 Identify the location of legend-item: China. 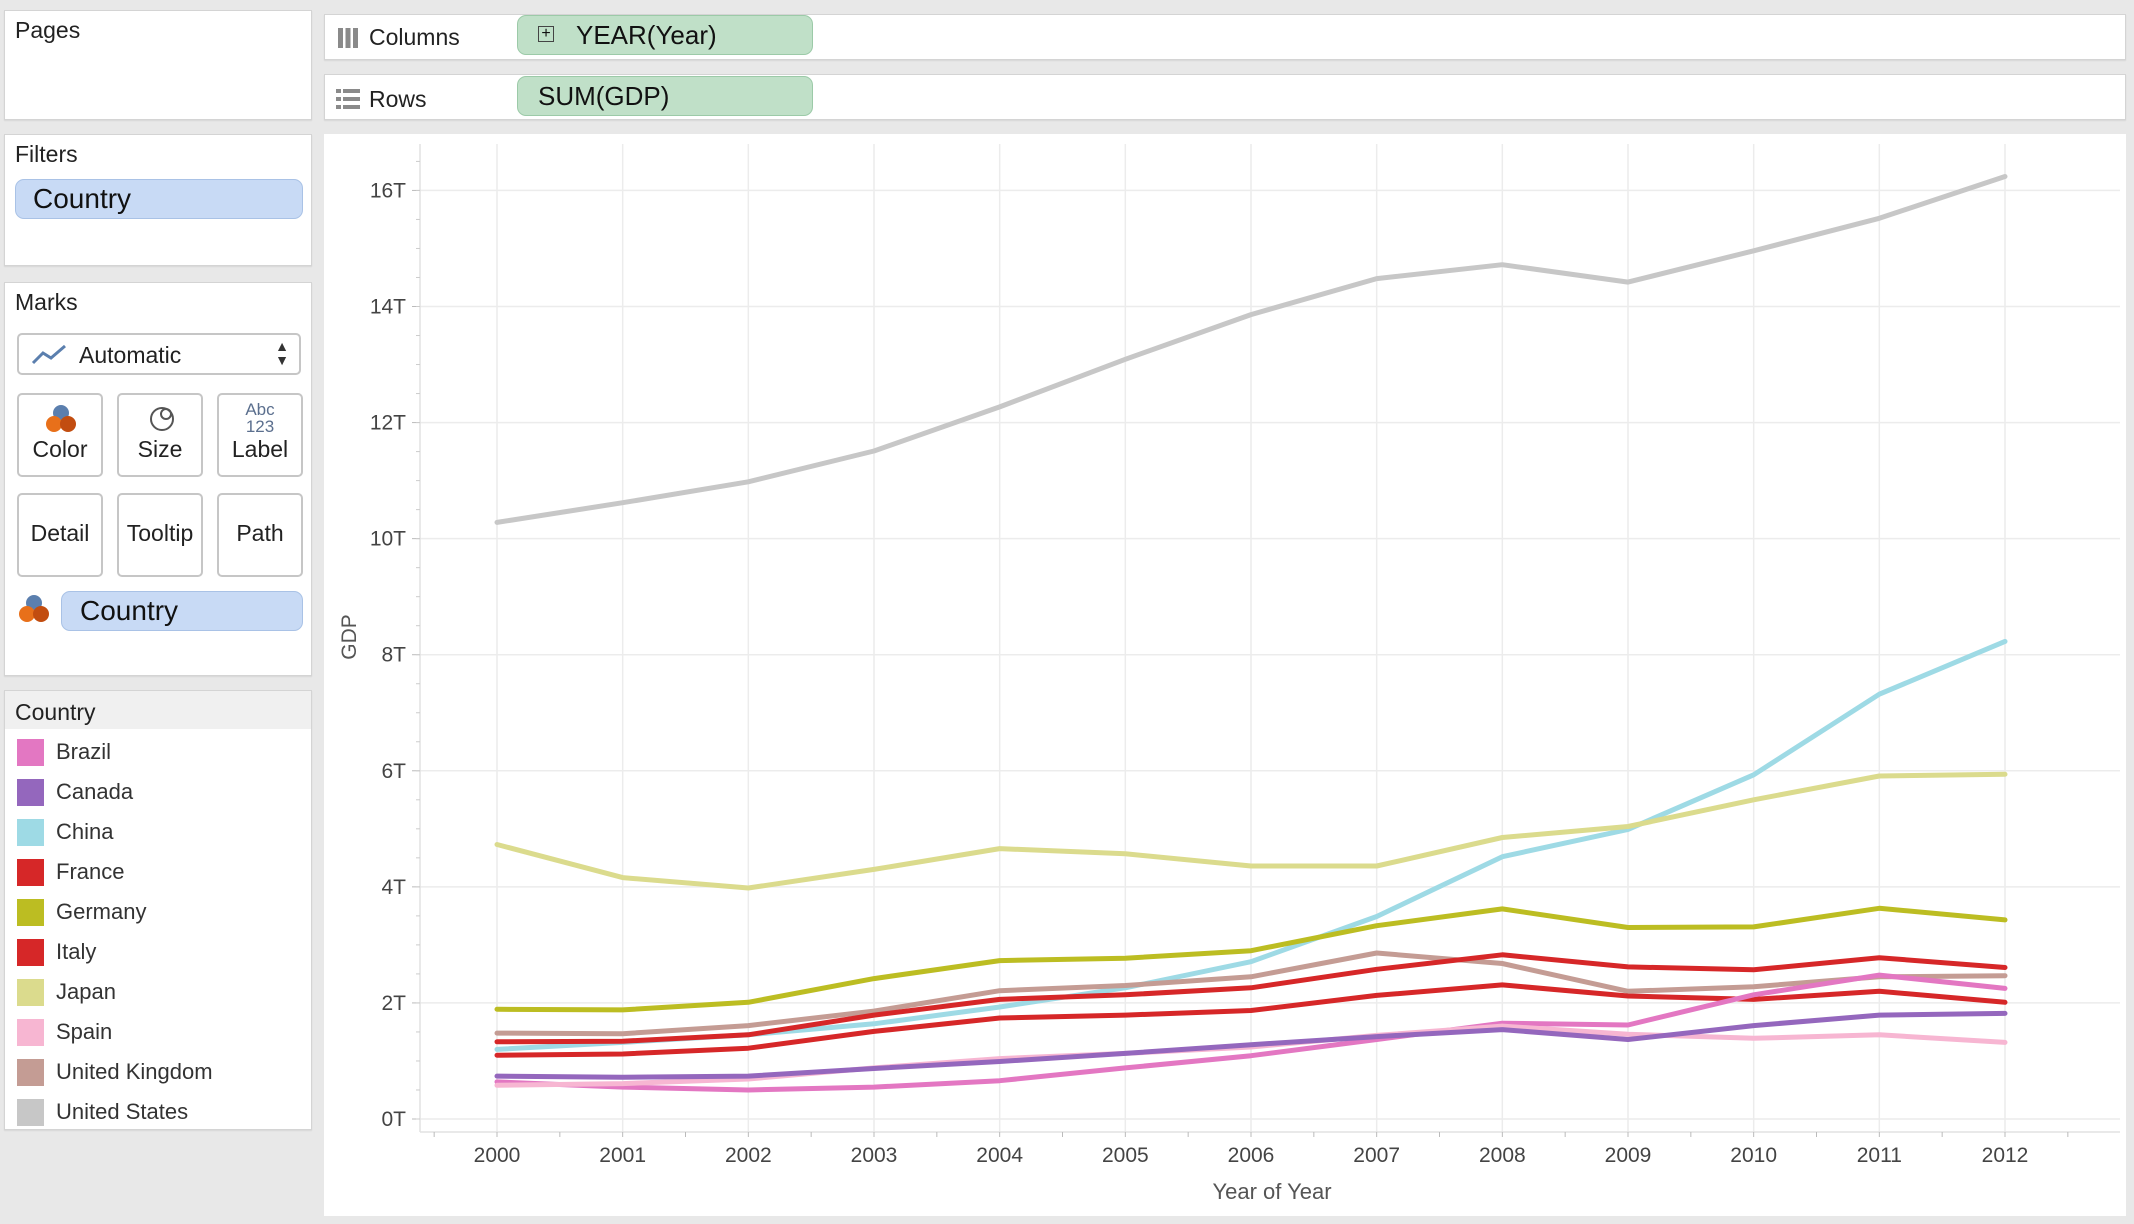
(65, 832).